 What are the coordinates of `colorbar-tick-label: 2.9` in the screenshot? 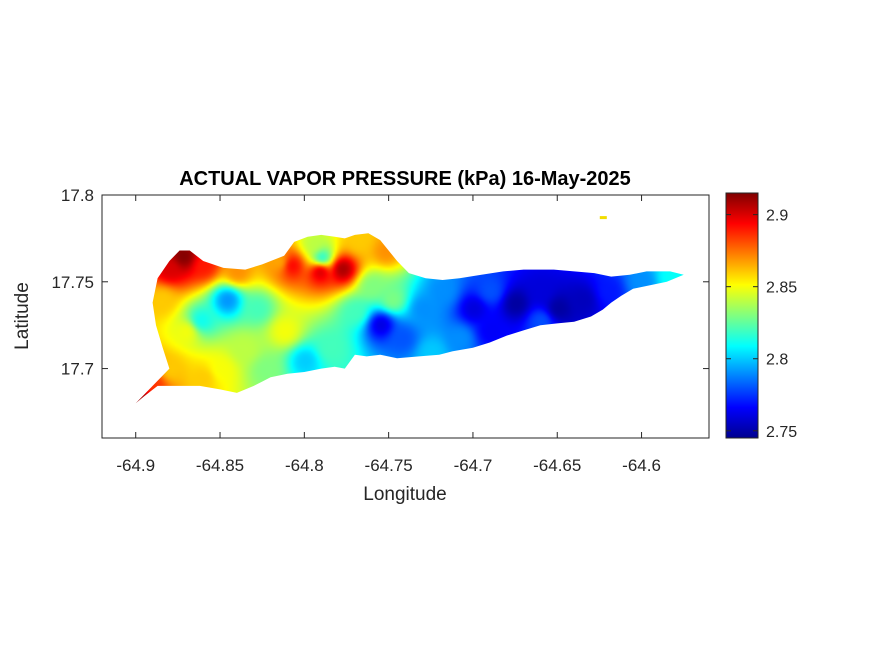 It's located at (777, 216).